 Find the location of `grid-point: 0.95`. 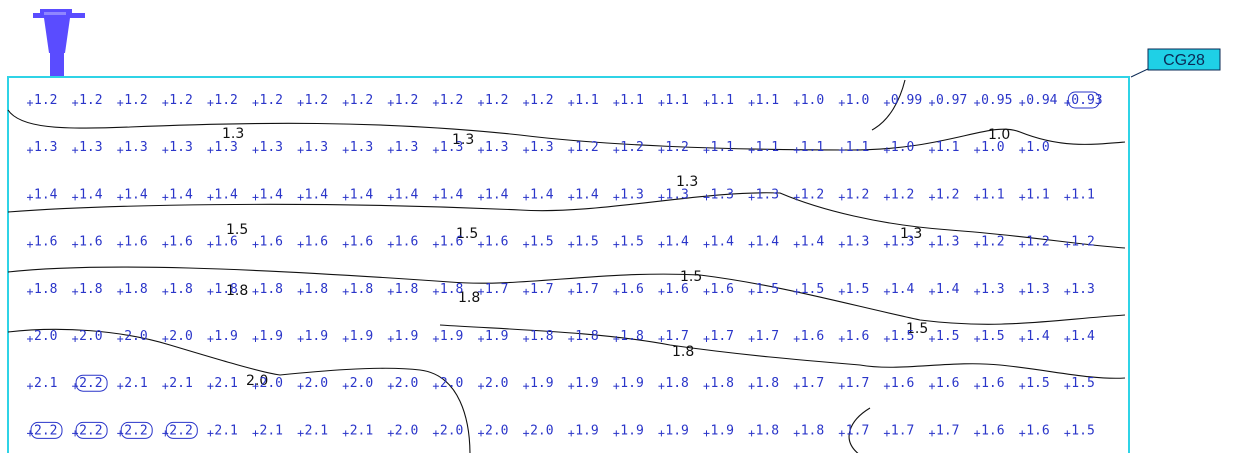

grid-point: 0.95 is located at coordinates (993, 100).